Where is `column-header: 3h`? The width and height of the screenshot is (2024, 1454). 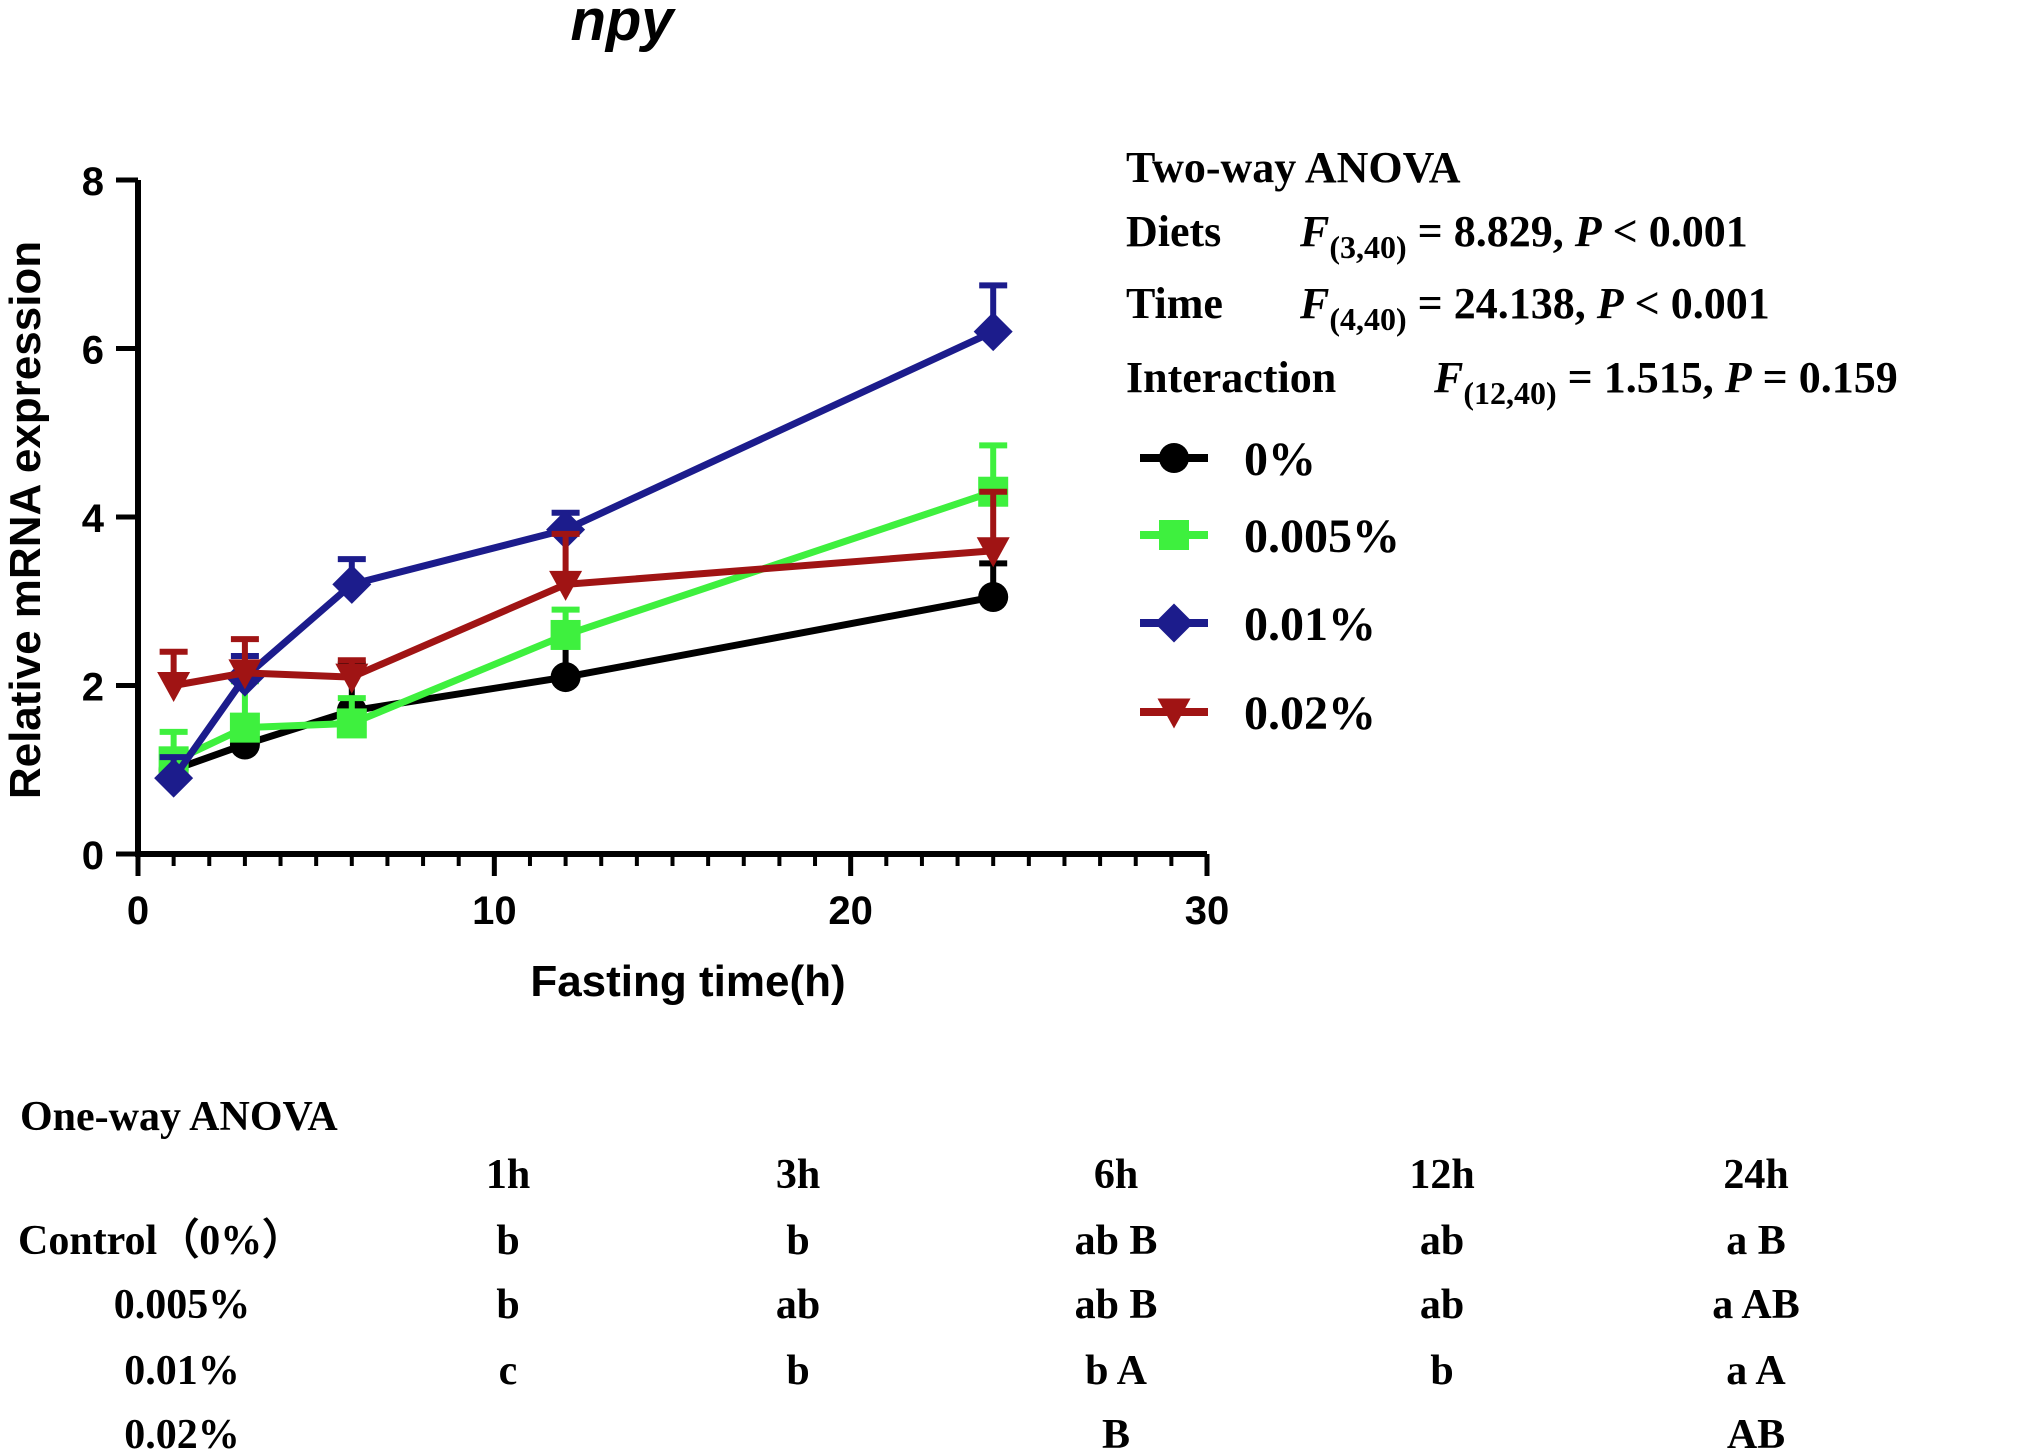
column-header: 3h is located at coordinates (798, 1175).